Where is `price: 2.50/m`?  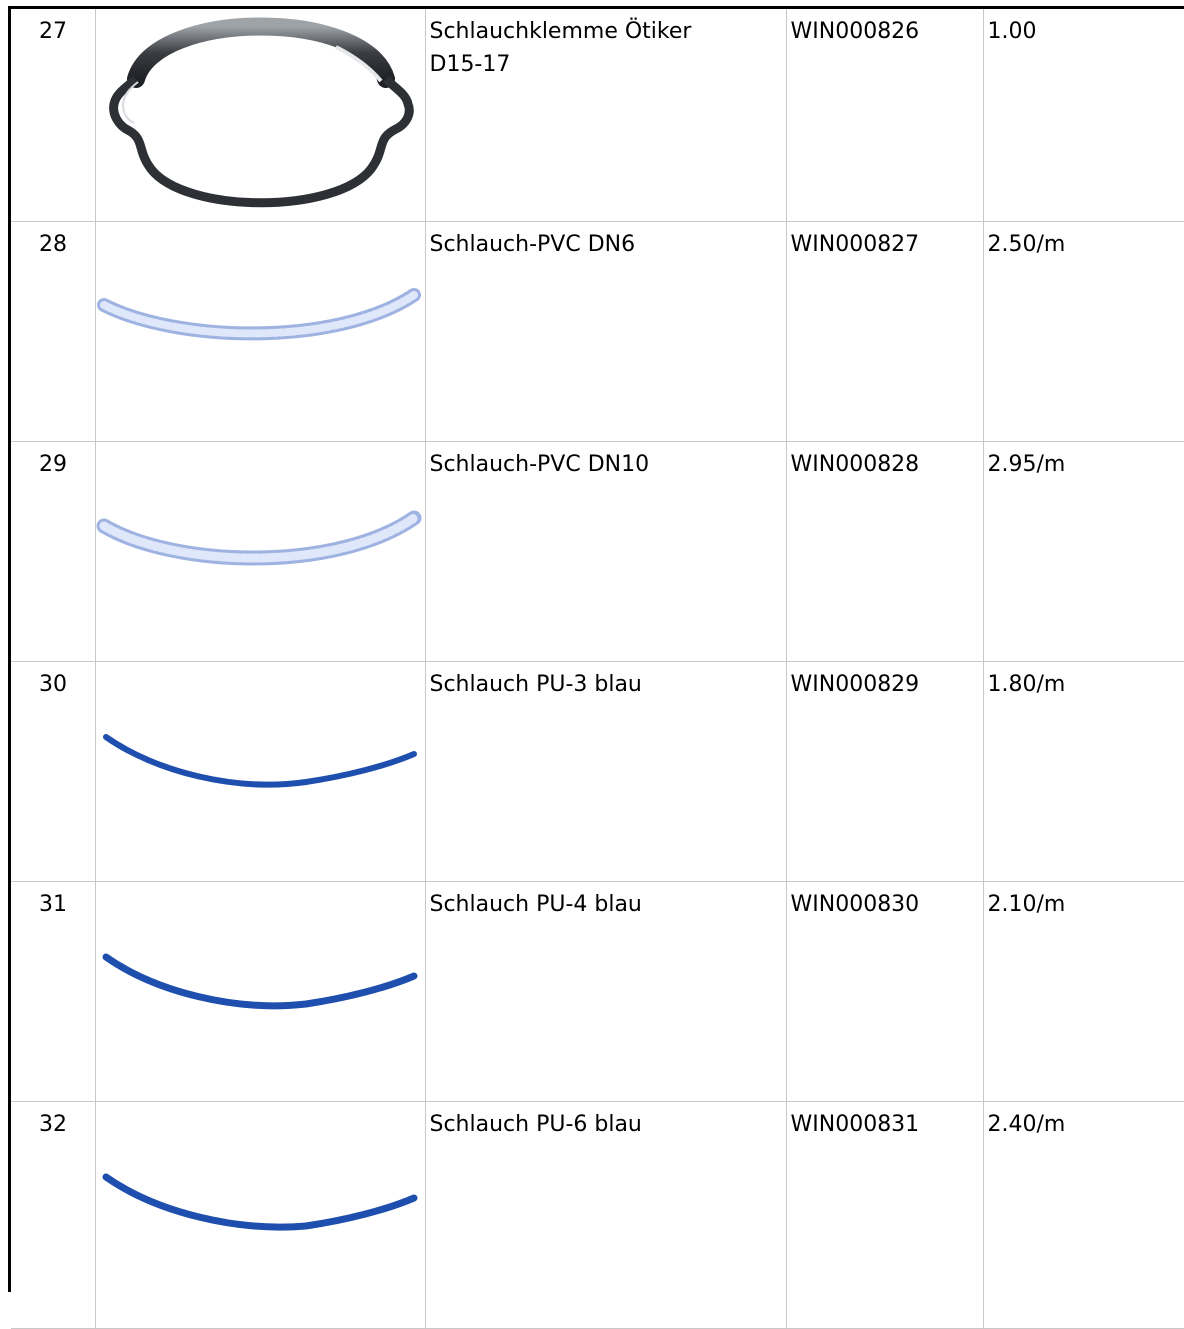
price: 2.50/m is located at coordinates (1083, 331).